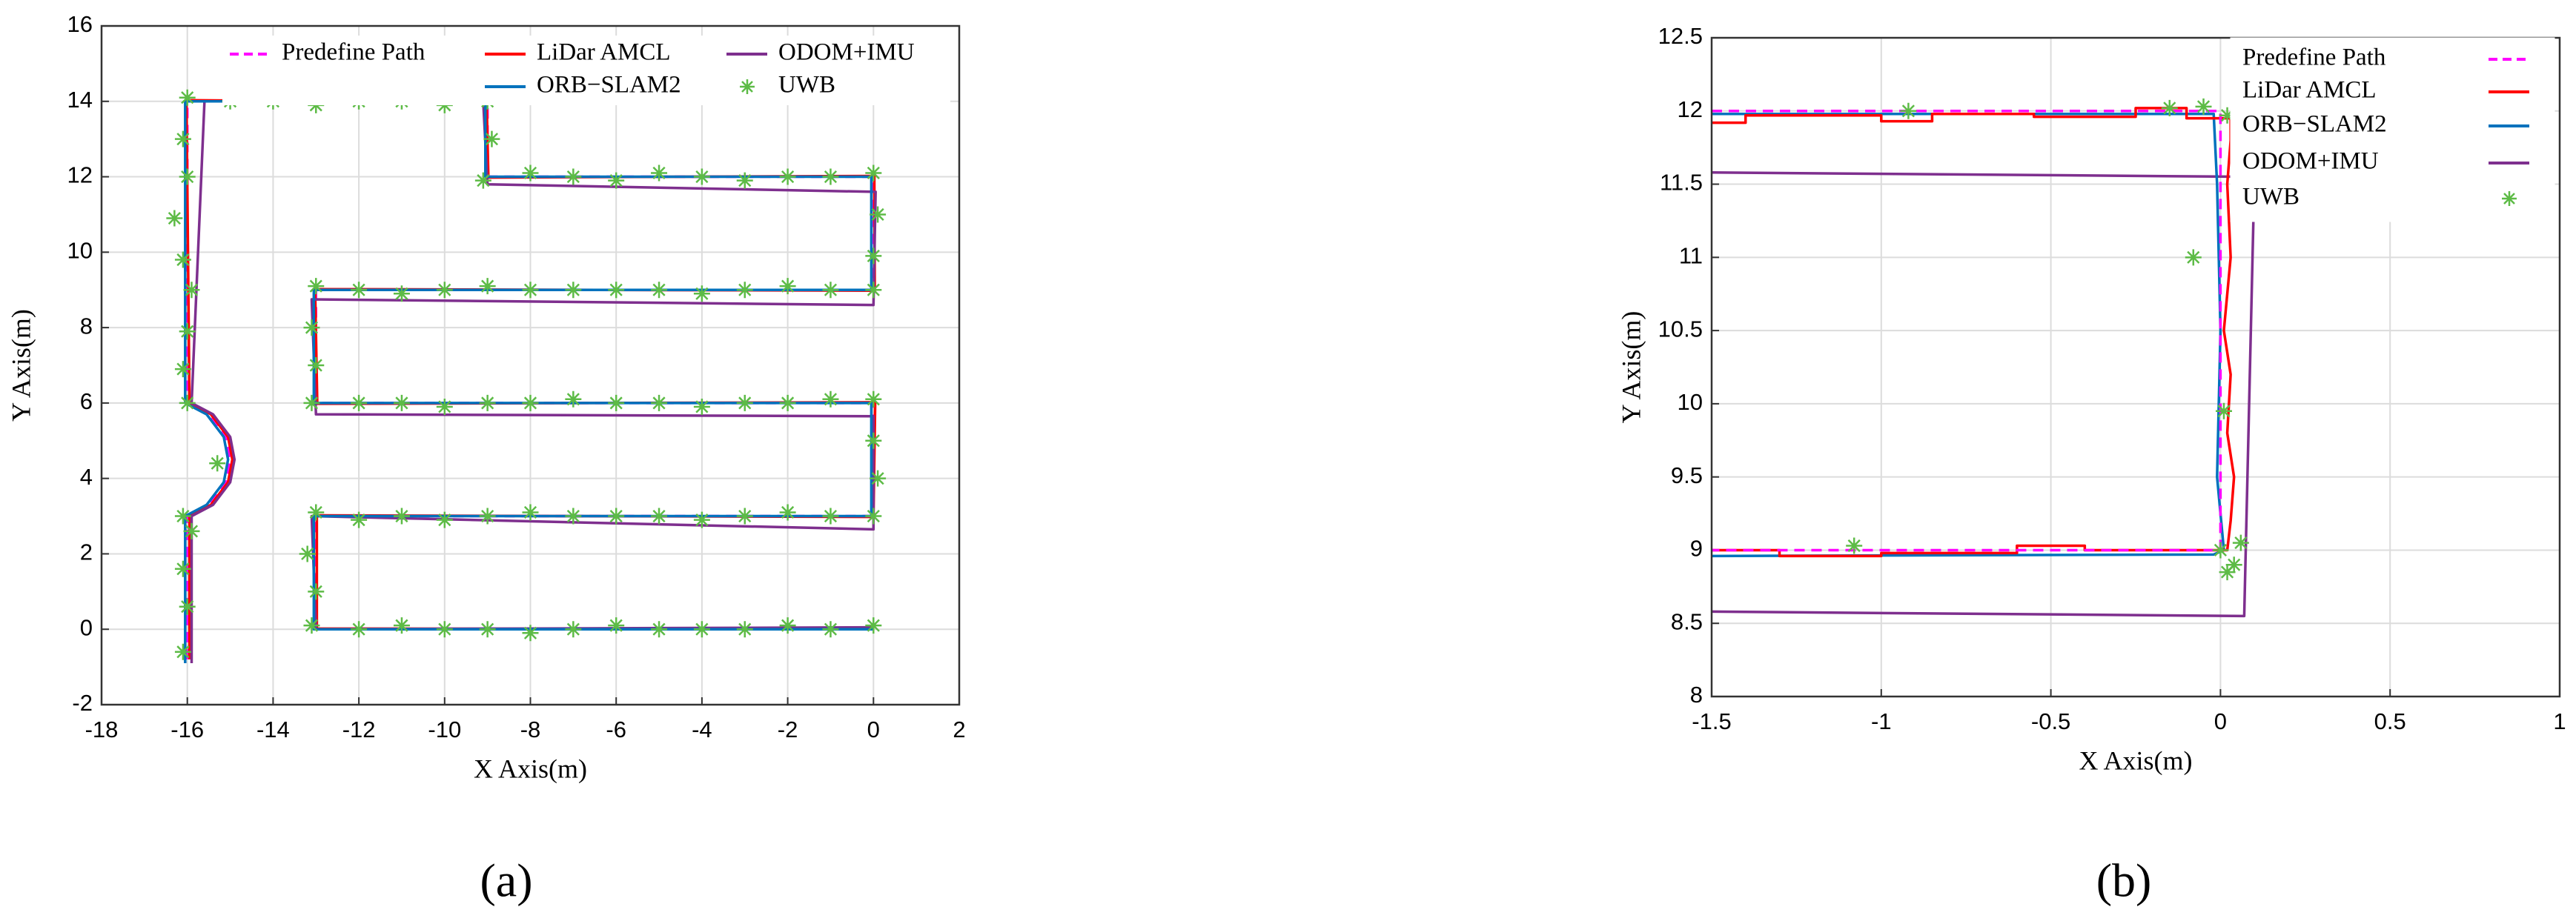 This screenshot has height=924, width=2576. I want to click on x-tick-label: -1.5, so click(1711, 721).